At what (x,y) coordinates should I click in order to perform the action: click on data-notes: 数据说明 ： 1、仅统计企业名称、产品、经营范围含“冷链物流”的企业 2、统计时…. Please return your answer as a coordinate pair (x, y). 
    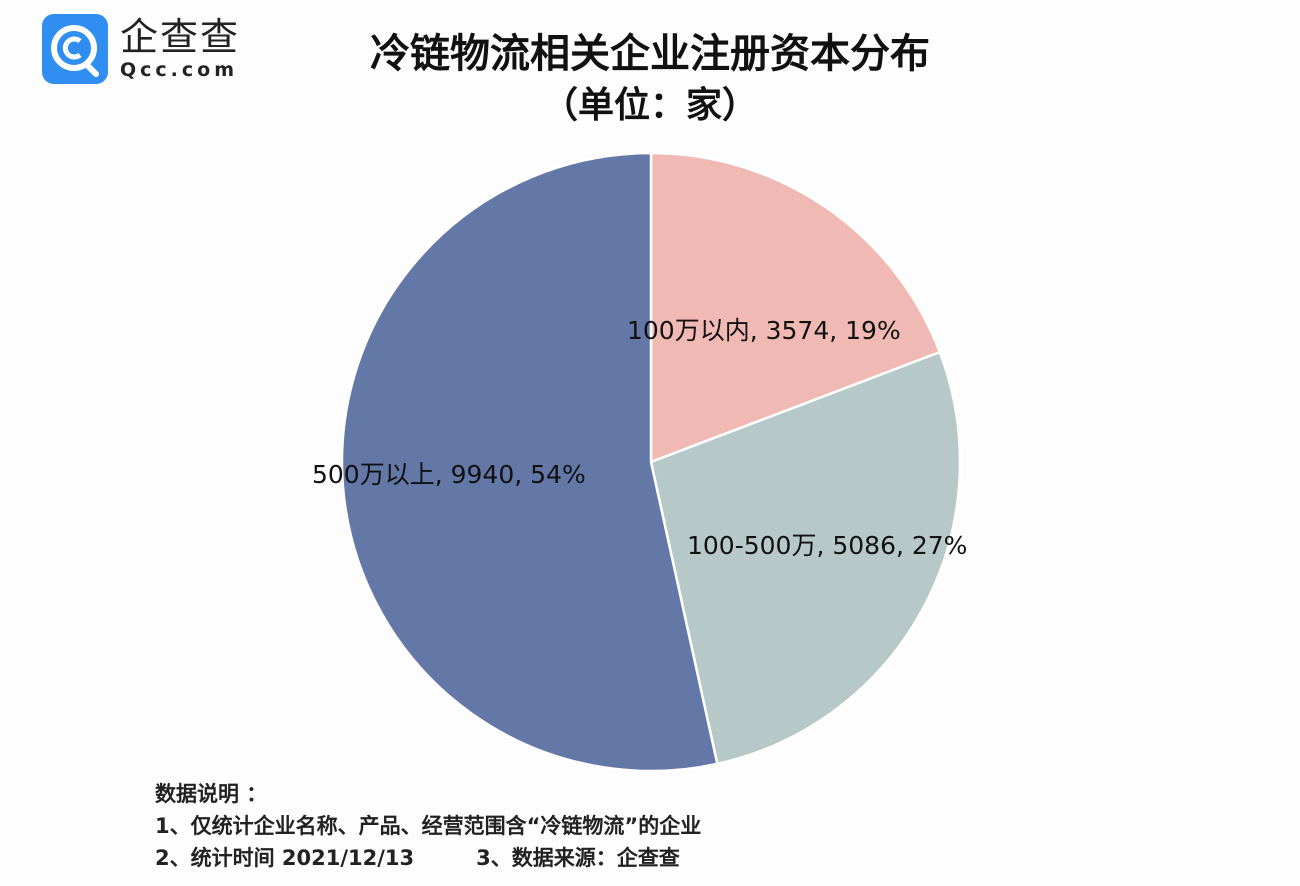
    Looking at the image, I should click on (428, 826).